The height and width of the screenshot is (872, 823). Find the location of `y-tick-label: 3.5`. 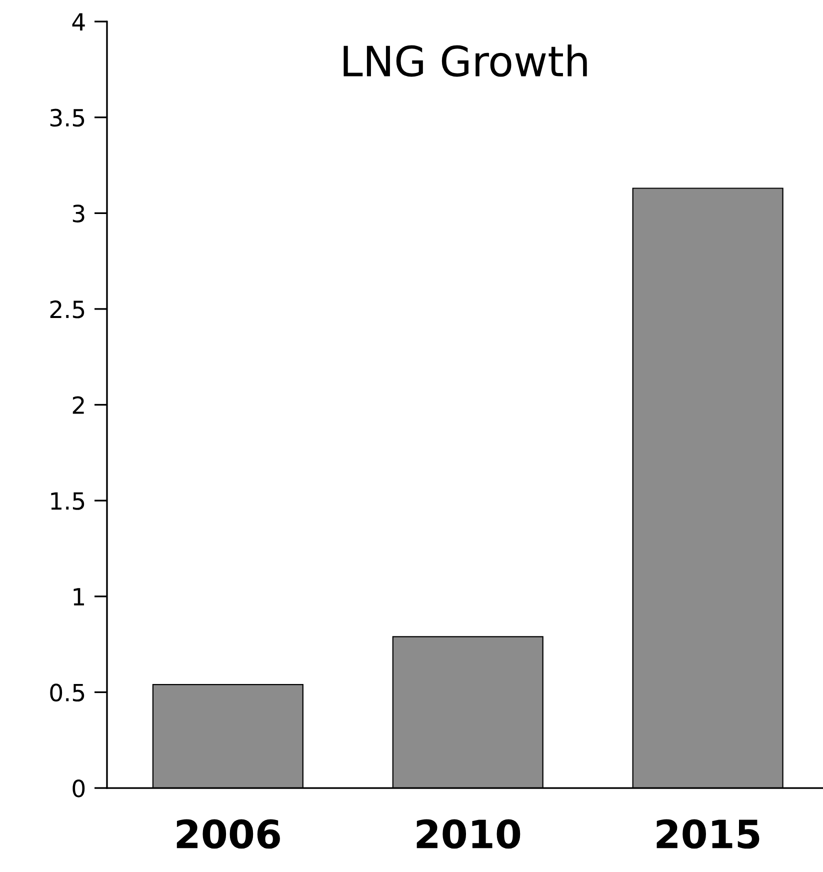

y-tick-label: 3.5 is located at coordinates (67, 117).